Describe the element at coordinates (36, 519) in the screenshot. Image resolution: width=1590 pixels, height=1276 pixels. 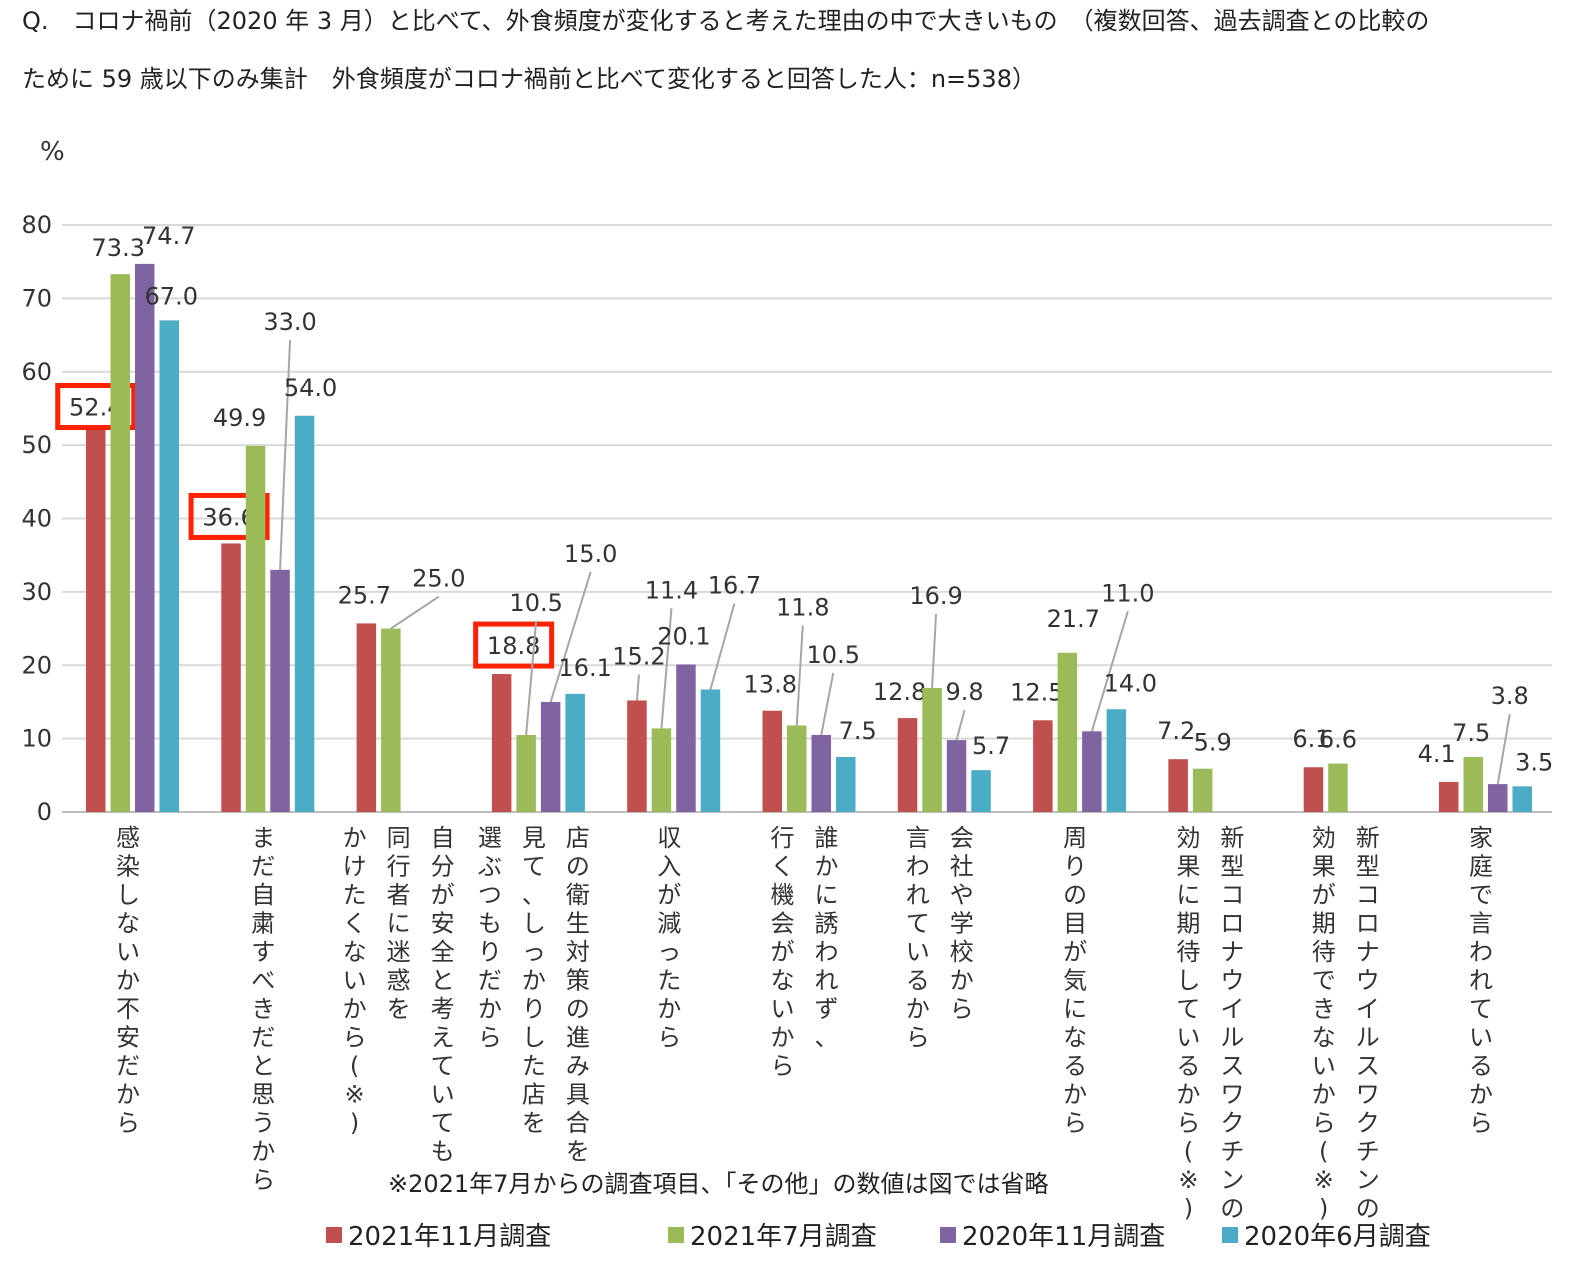
I see `y-tick-label: 40` at that location.